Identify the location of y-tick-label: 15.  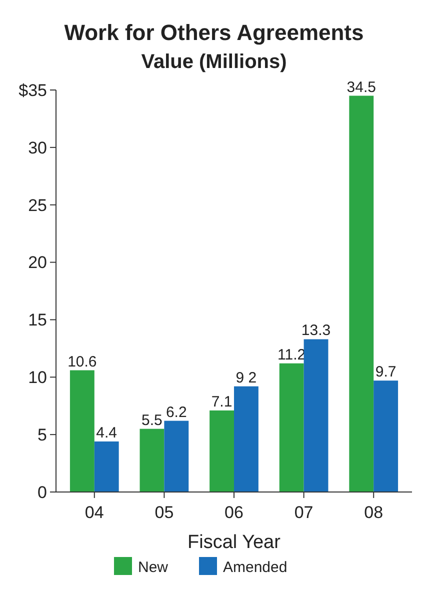
(37, 320).